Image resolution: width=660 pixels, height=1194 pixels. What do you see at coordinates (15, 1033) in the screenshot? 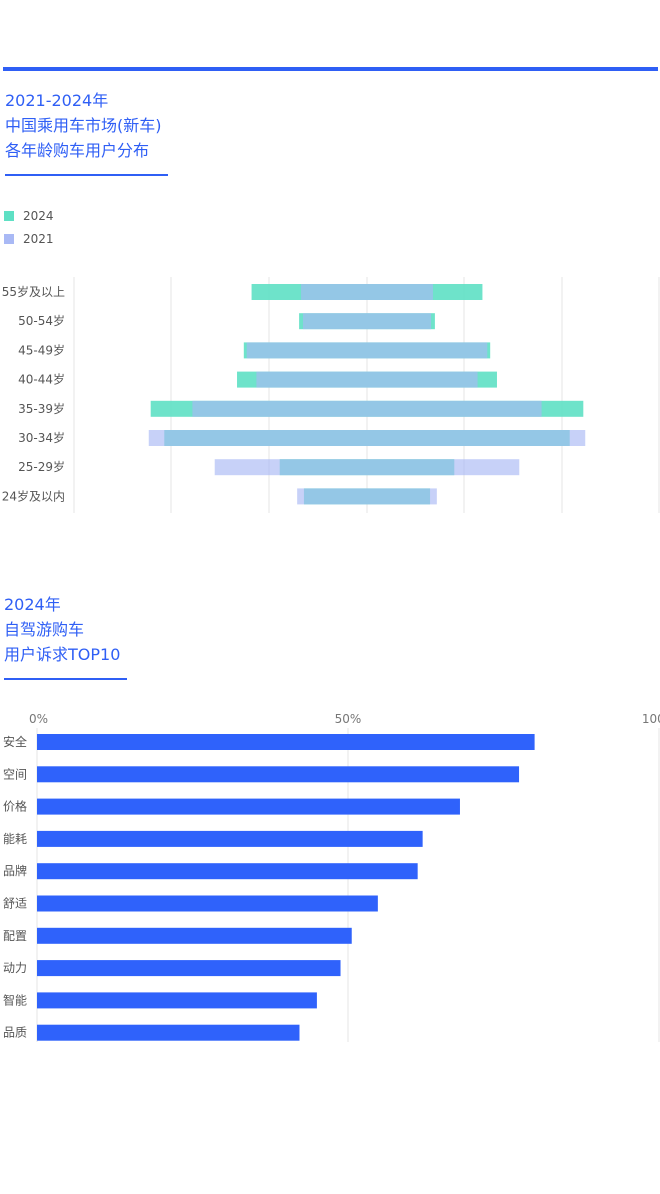
I see `category-label: 品质` at bounding box center [15, 1033].